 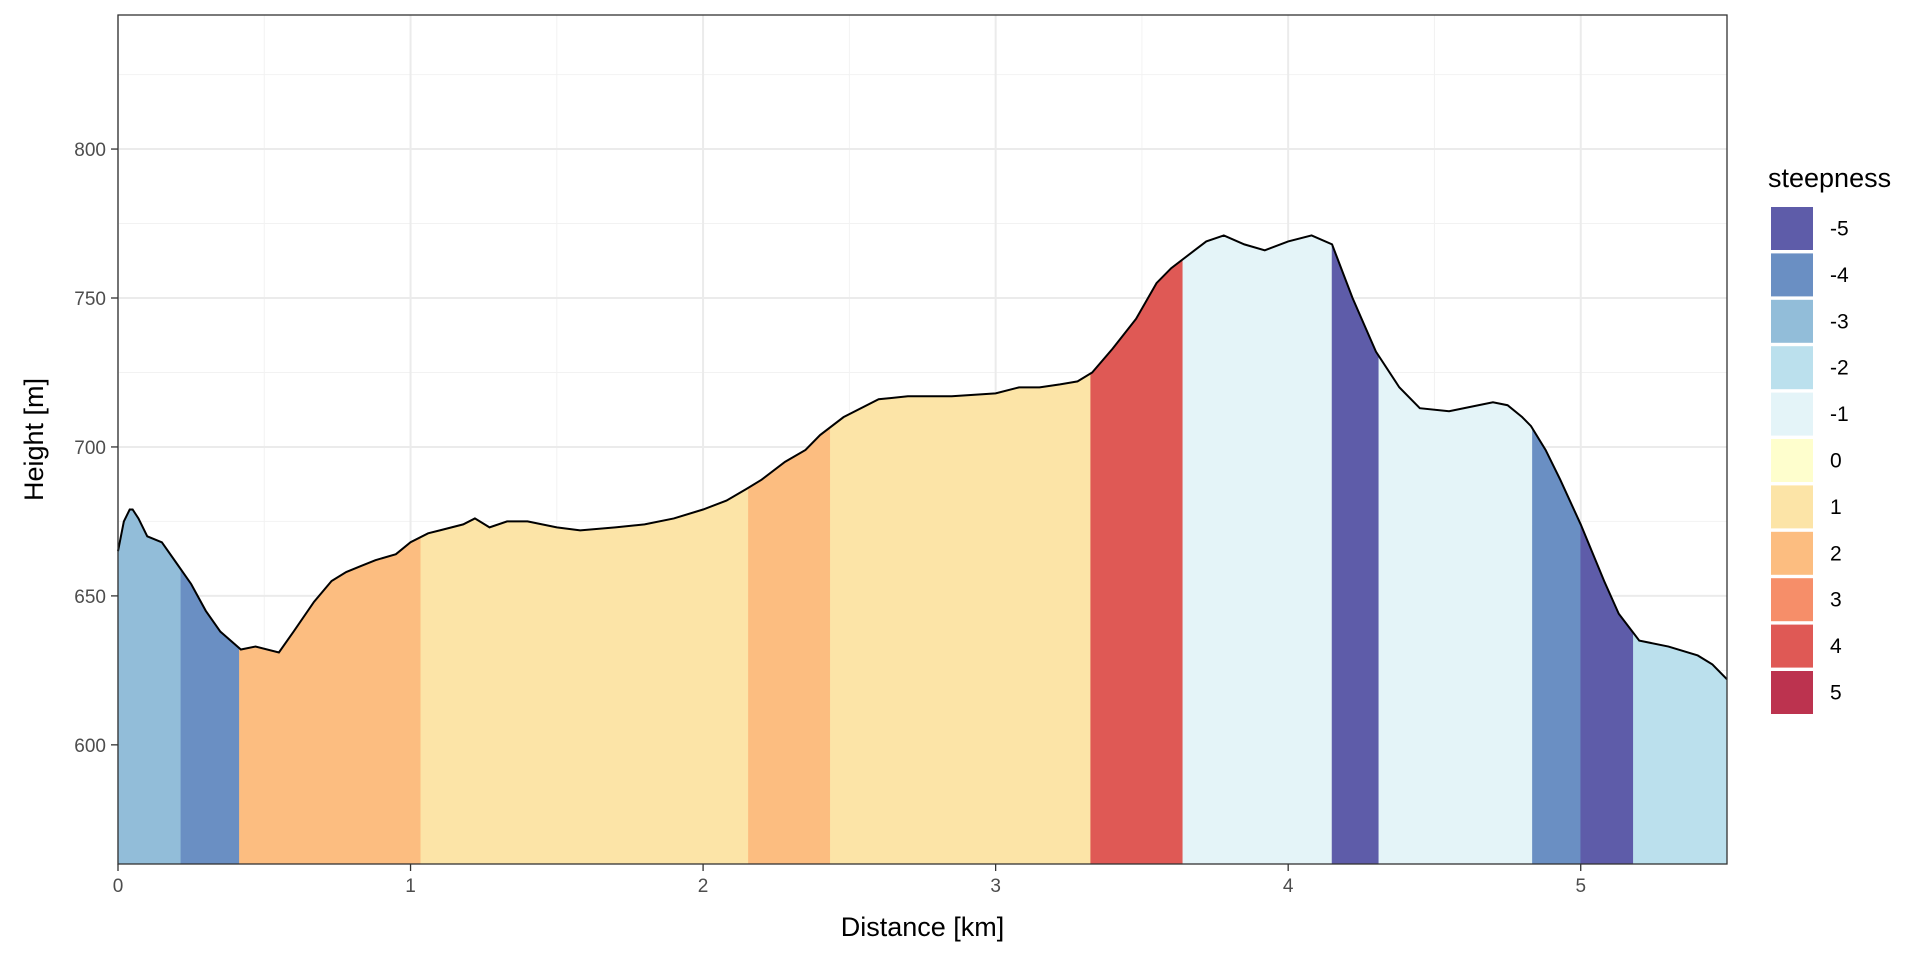 What do you see at coordinates (1836, 461) in the screenshot?
I see `legend-label: 0` at bounding box center [1836, 461].